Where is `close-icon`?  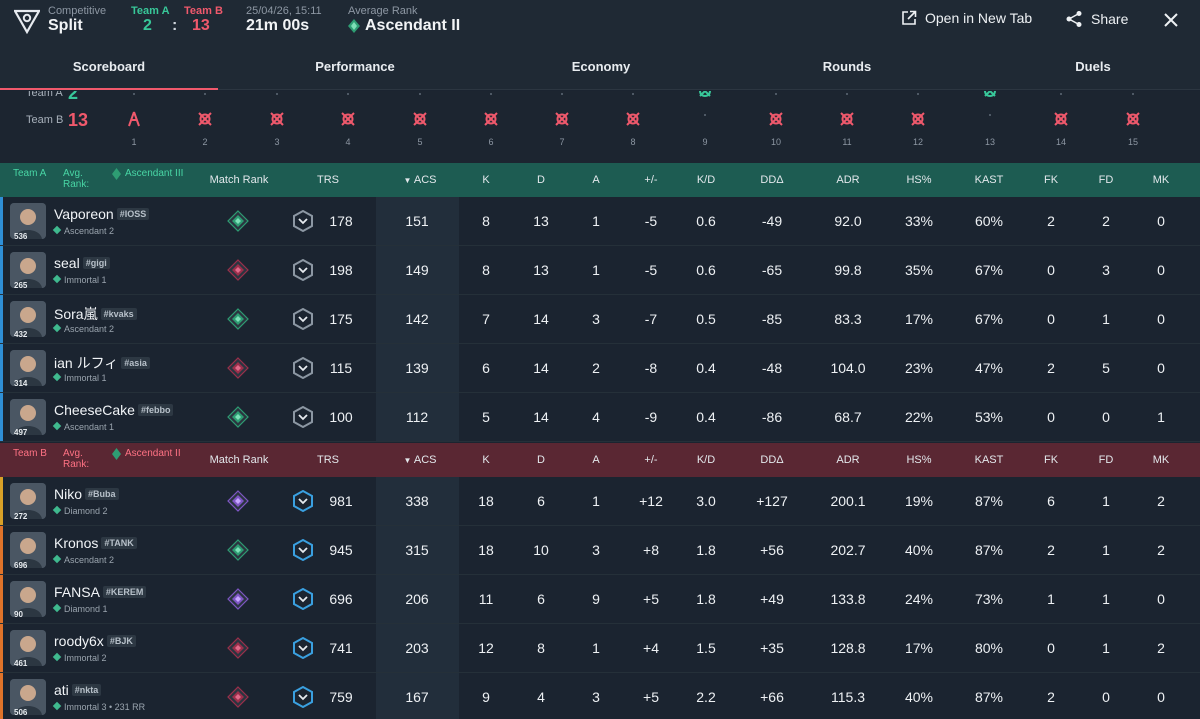 close-icon is located at coordinates (1171, 20).